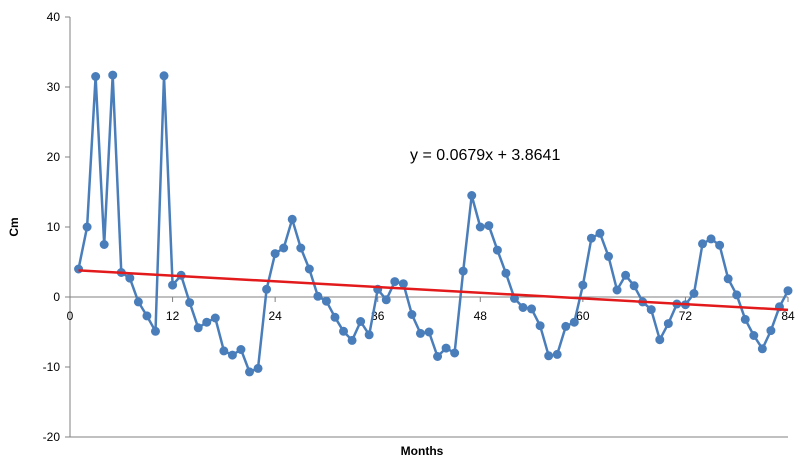 The height and width of the screenshot is (464, 800). Describe the element at coordinates (788, 316) in the screenshot. I see `x-tick-label: 84` at that location.